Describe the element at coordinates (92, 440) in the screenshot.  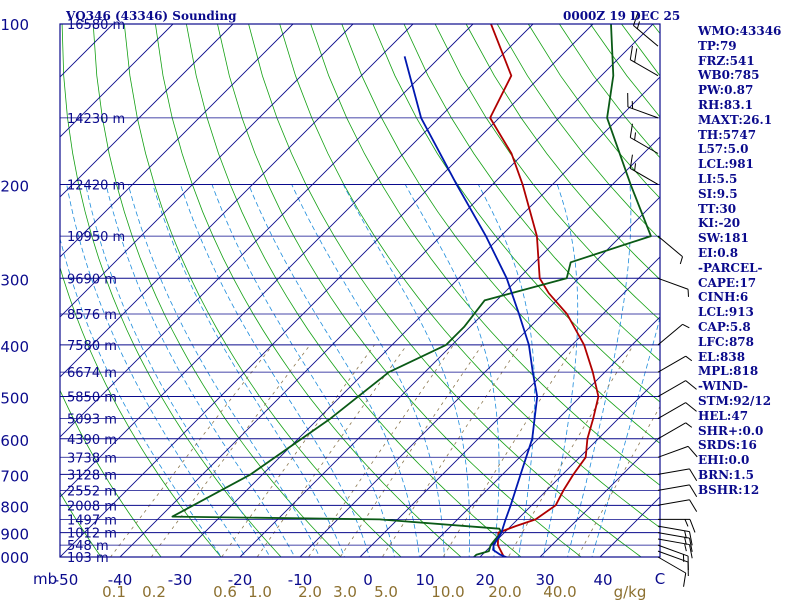
I see `height-label: 4390 m` at that location.